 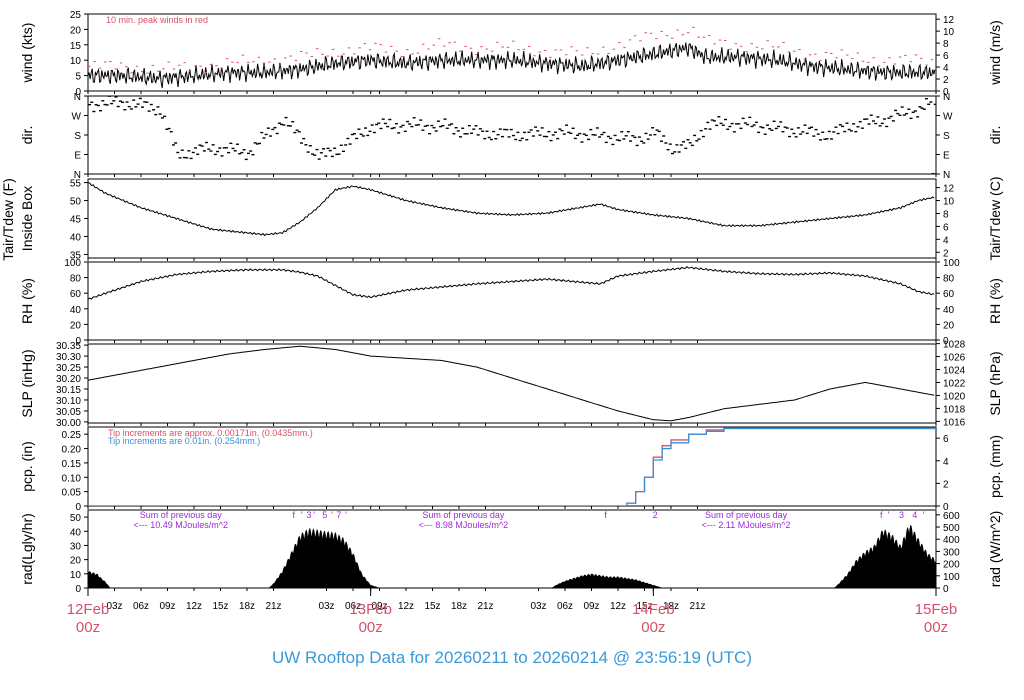 I want to click on y-tick-label: 45, so click(x=76, y=220).